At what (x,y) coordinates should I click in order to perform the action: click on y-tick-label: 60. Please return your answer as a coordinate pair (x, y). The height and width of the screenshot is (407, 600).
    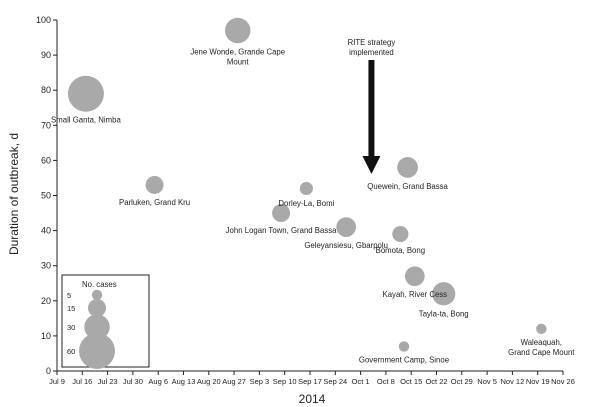
    Looking at the image, I should click on (46, 160).